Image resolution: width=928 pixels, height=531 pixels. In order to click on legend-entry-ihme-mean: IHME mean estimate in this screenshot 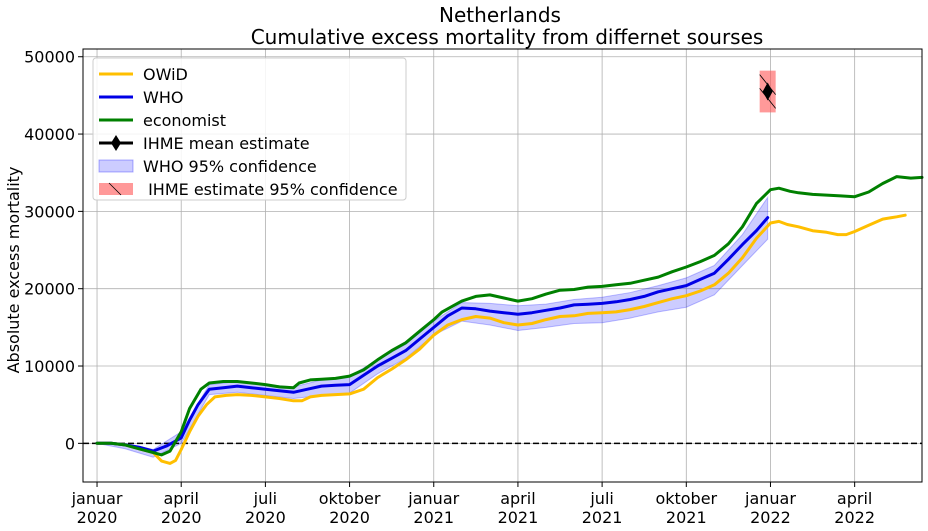, I will do `click(226, 143)`.